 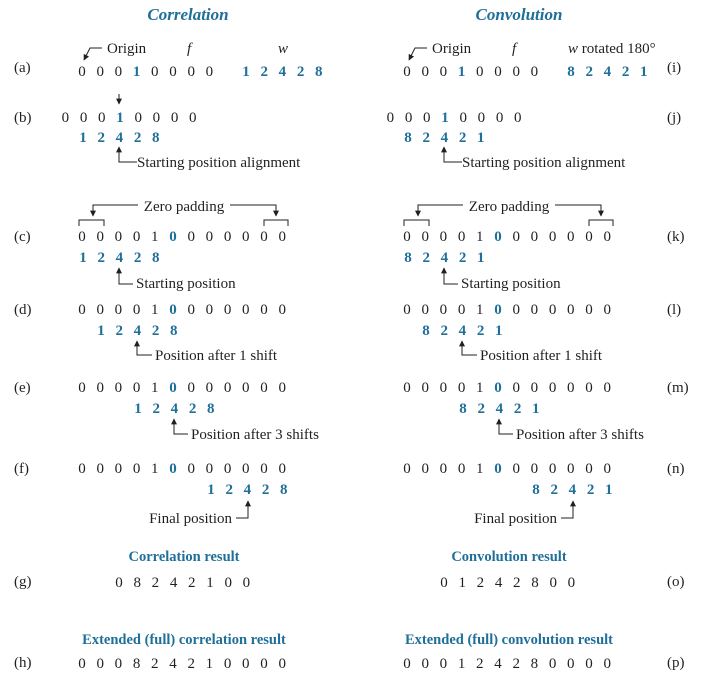 What do you see at coordinates (156, 258) in the screenshot?
I see `corr-c-w-4: 8` at bounding box center [156, 258].